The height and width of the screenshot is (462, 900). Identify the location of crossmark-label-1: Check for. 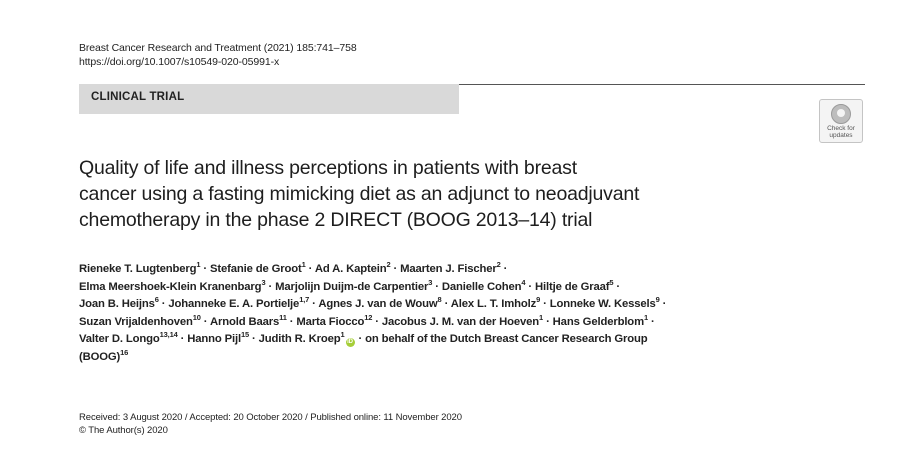
(841, 128).